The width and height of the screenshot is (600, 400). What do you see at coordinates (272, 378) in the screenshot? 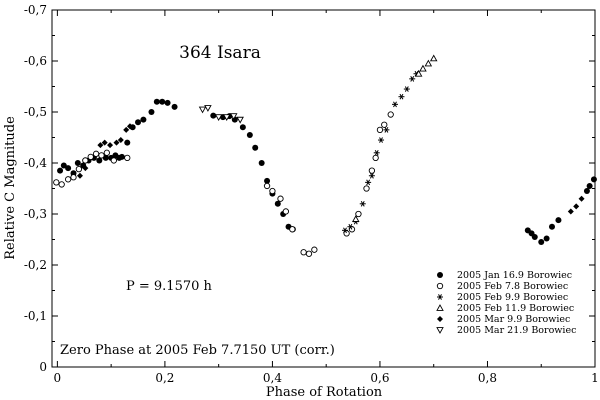
I see `x-tick-label: 0,4` at bounding box center [272, 378].